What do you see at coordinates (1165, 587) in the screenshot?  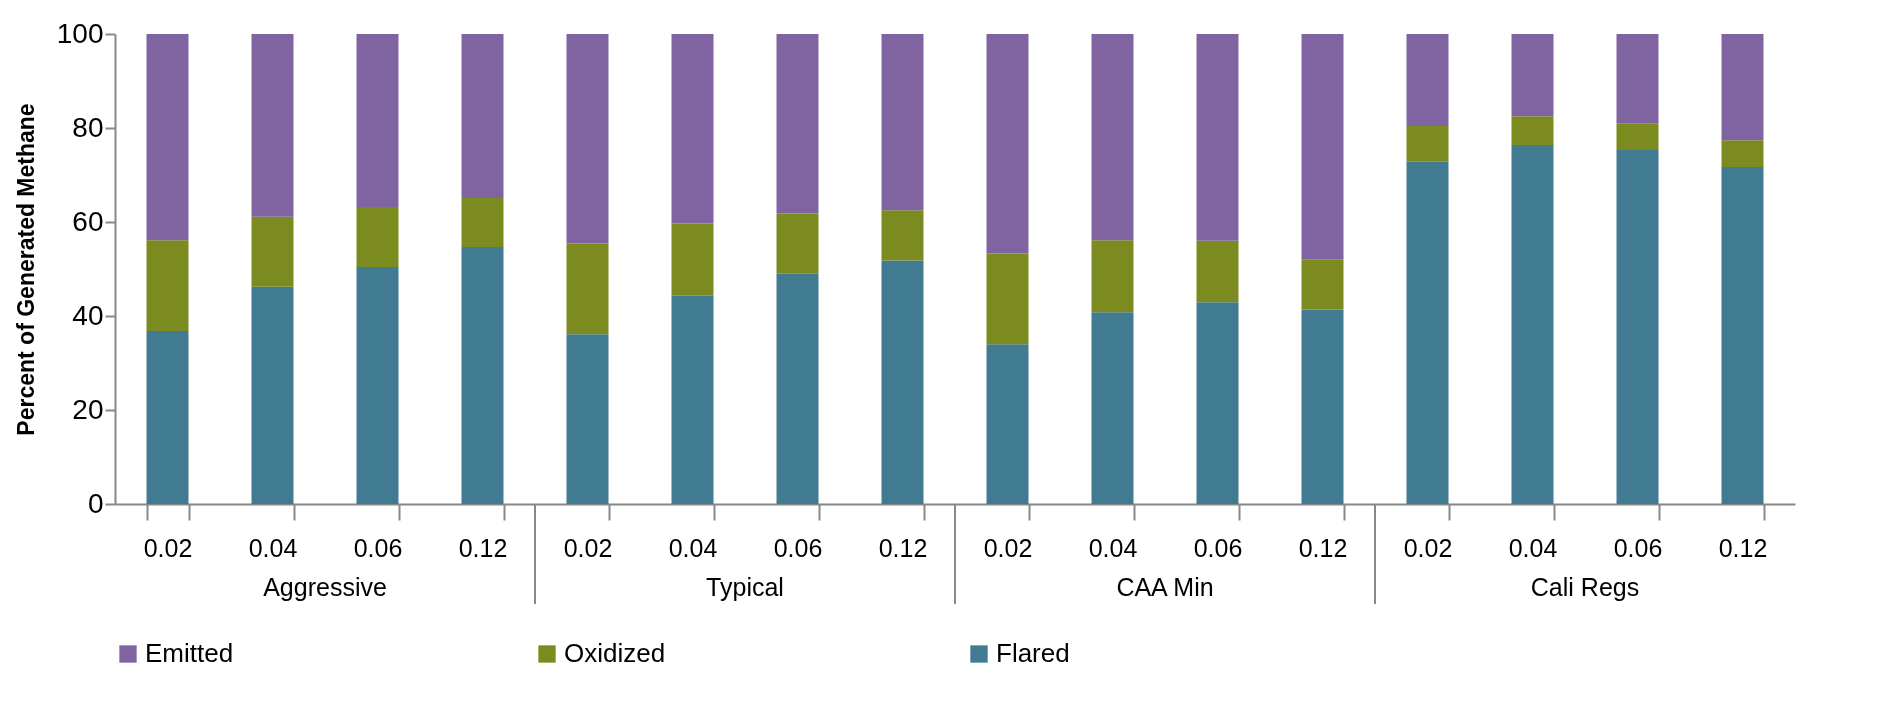 I see `text: CAA Min` at bounding box center [1165, 587].